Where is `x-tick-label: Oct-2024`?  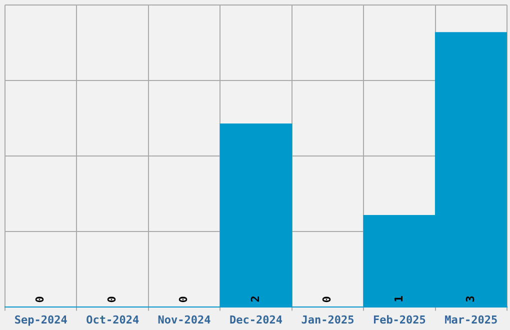 x-tick-label: Oct-2024 is located at coordinates (113, 319).